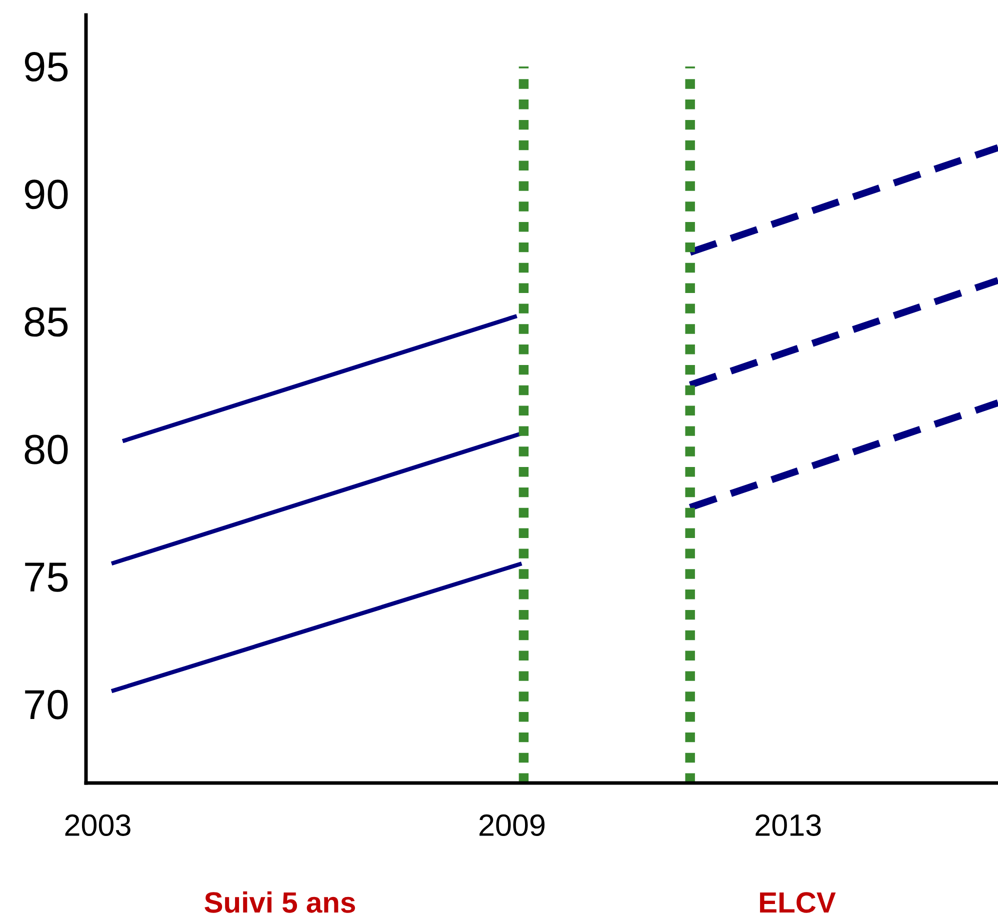 This screenshot has height=923, width=998. Describe the element at coordinates (798, 902) in the screenshot. I see `text: ELCV` at that location.